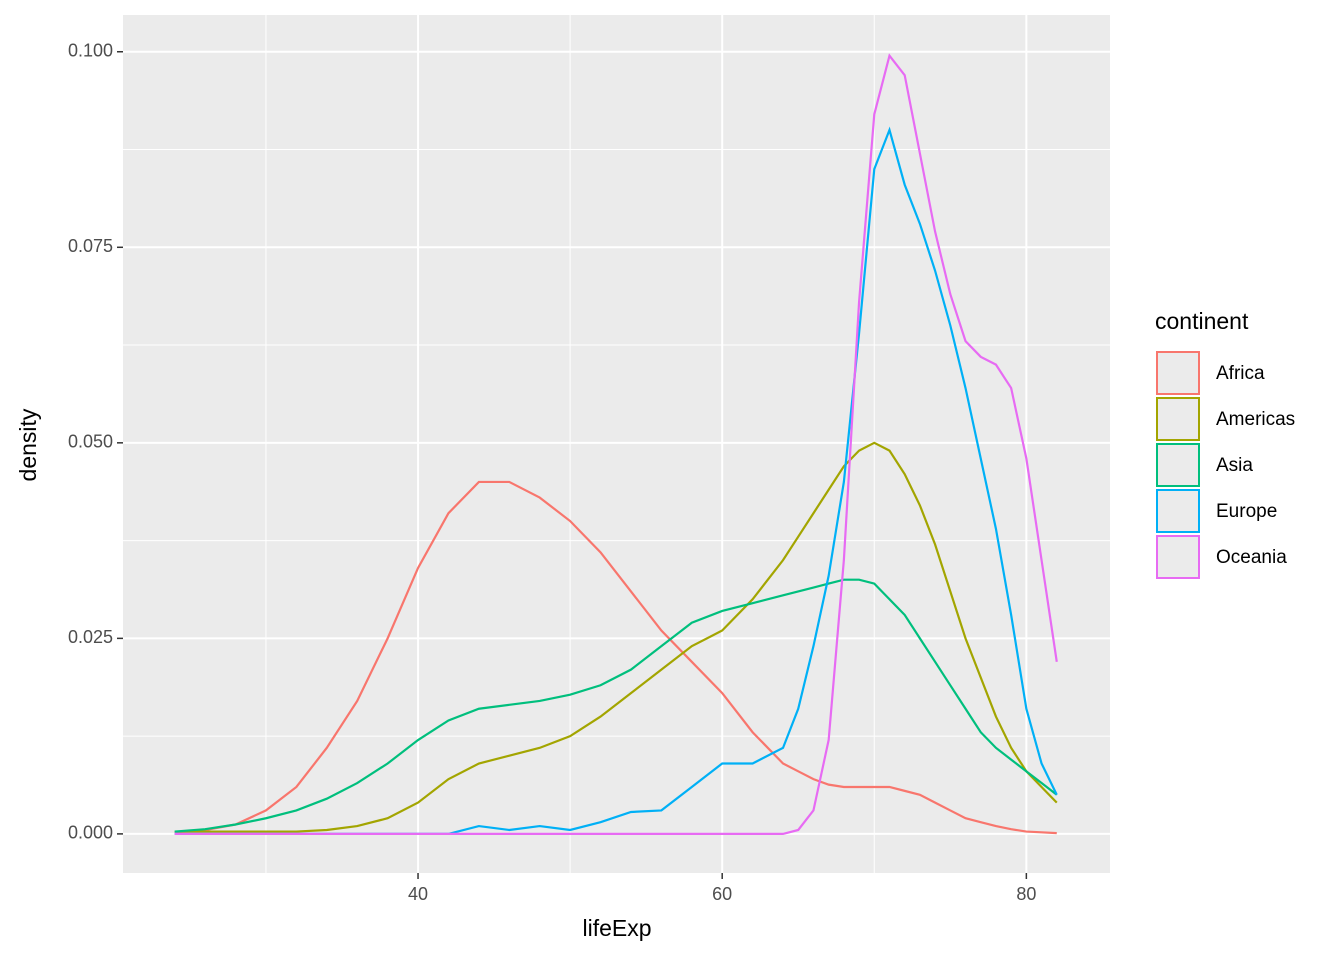 The width and height of the screenshot is (1344, 960). Describe the element at coordinates (1026, 894) in the screenshot. I see `x-tick-label: 80` at that location.